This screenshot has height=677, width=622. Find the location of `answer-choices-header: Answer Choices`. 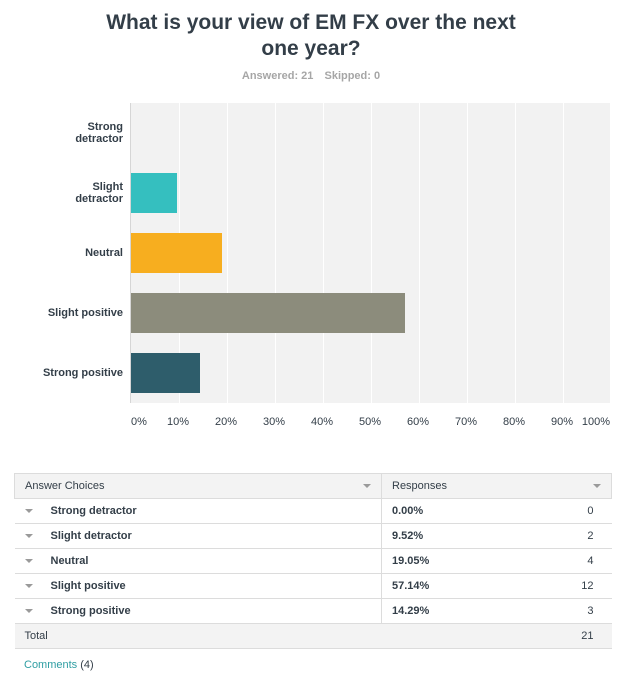

answer-choices-header: Answer Choices is located at coordinates (198, 486).